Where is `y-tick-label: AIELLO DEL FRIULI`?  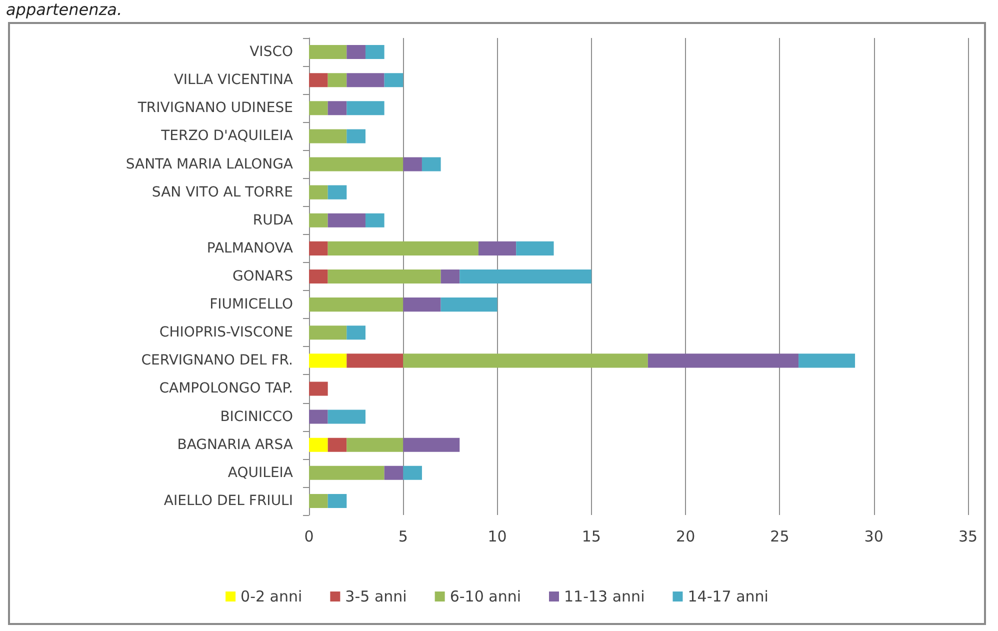 y-tick-label: AIELLO DEL FRIULI is located at coordinates (228, 500).